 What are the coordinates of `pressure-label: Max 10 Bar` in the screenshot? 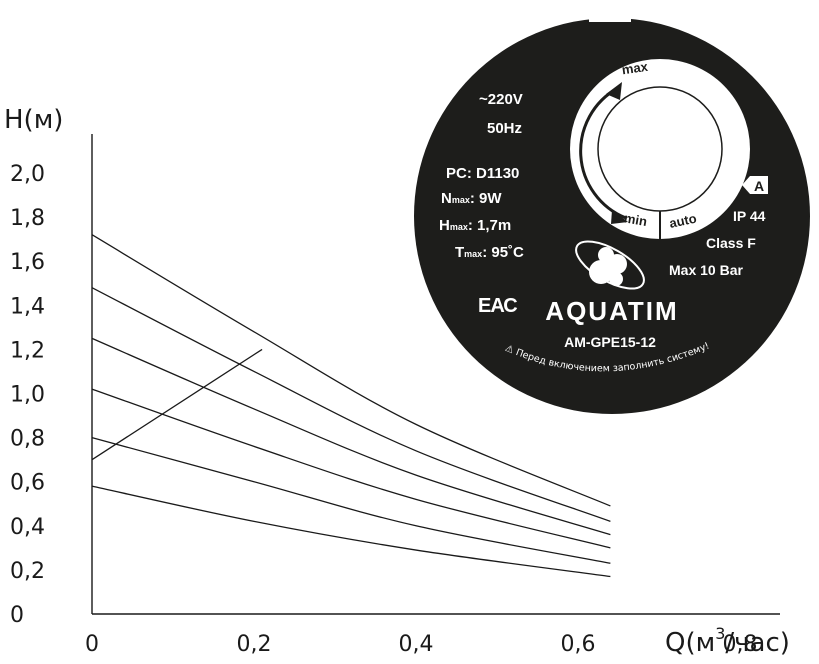 It's located at (706, 270).